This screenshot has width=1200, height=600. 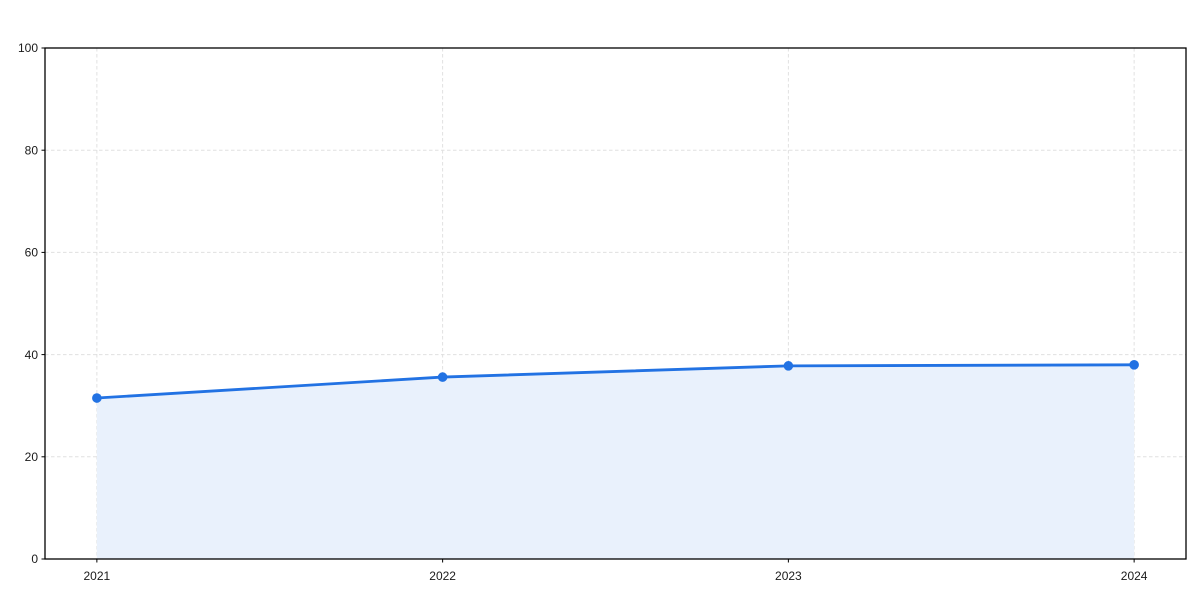 What do you see at coordinates (32, 355) in the screenshot?
I see `y-tick-label: 40` at bounding box center [32, 355].